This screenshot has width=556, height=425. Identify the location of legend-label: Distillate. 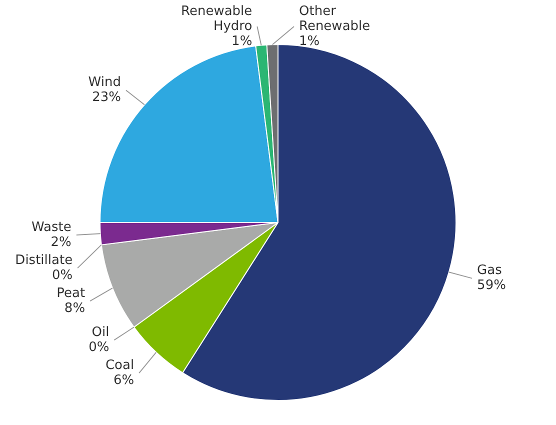
(44, 260).